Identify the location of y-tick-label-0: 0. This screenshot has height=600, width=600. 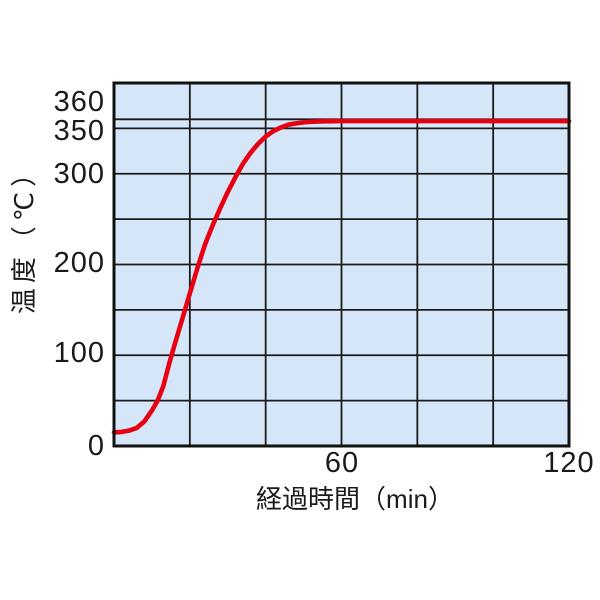
(96, 446).